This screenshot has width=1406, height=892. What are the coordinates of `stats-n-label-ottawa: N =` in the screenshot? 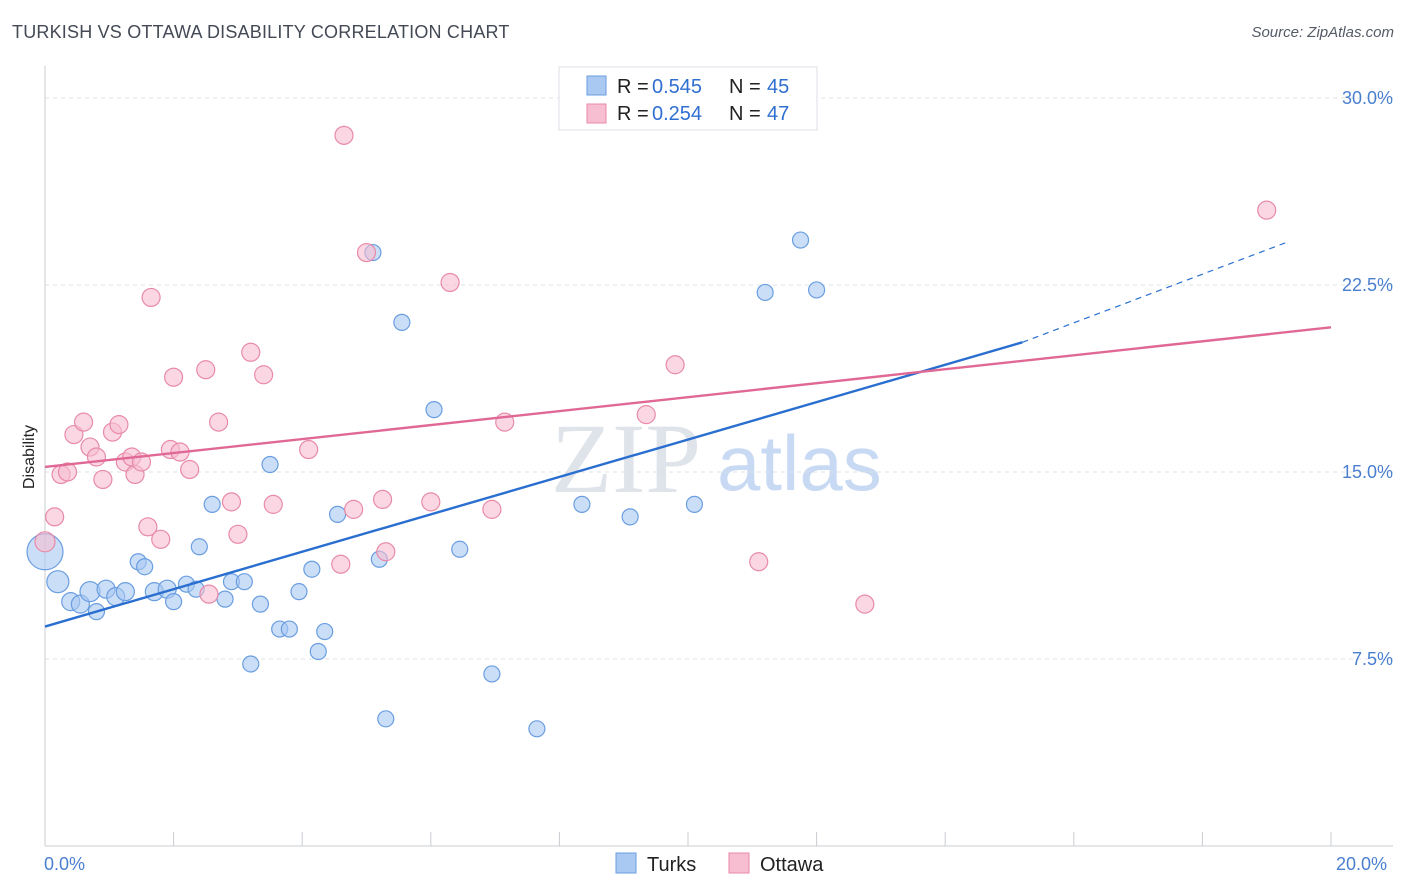 It's located at (747, 114).